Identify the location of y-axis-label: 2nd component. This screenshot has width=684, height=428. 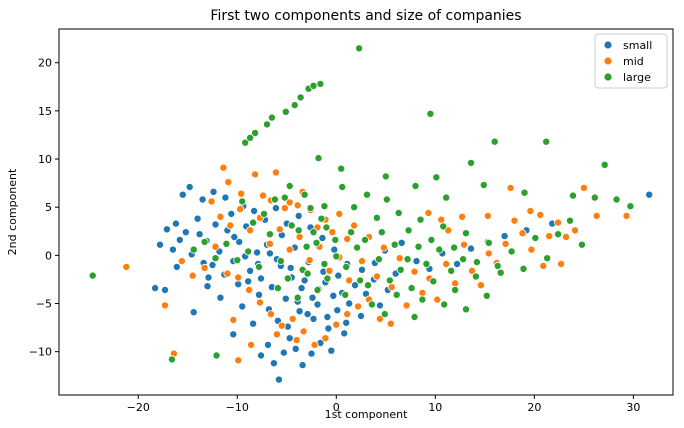
(12, 211).